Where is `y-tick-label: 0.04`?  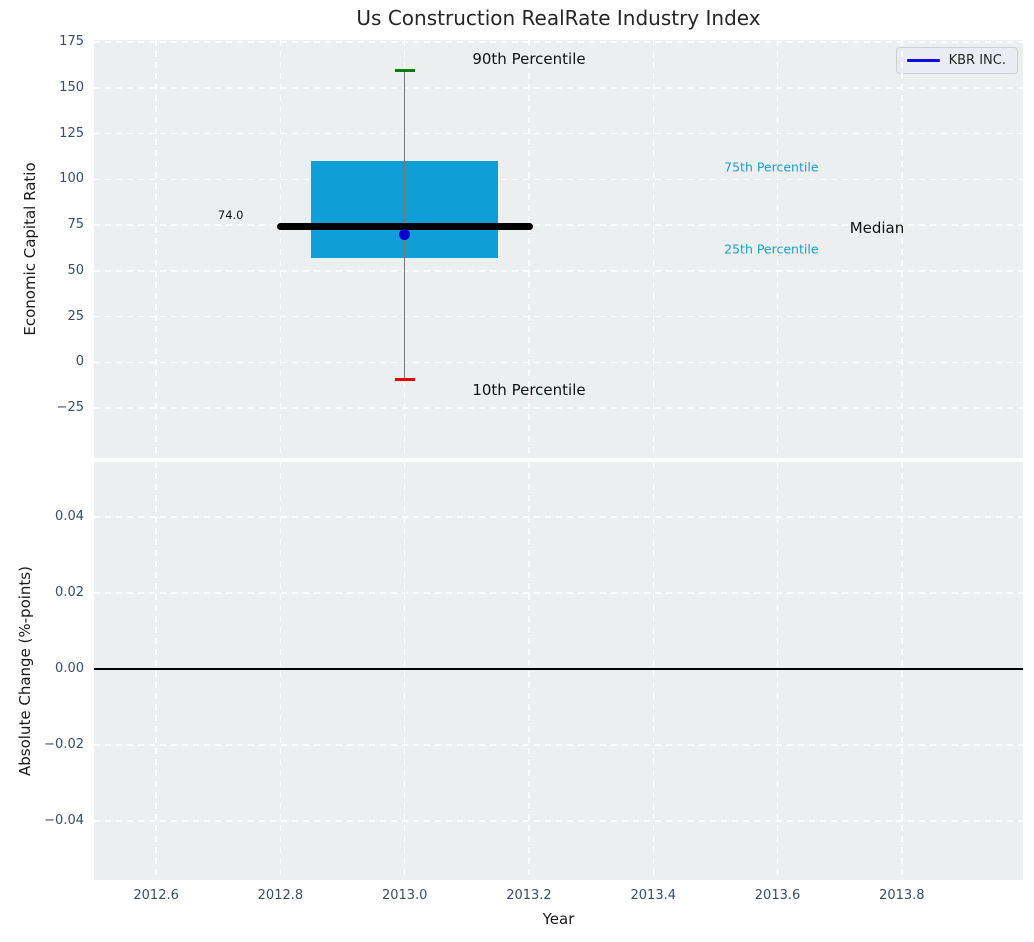 y-tick-label: 0.04 is located at coordinates (69, 517).